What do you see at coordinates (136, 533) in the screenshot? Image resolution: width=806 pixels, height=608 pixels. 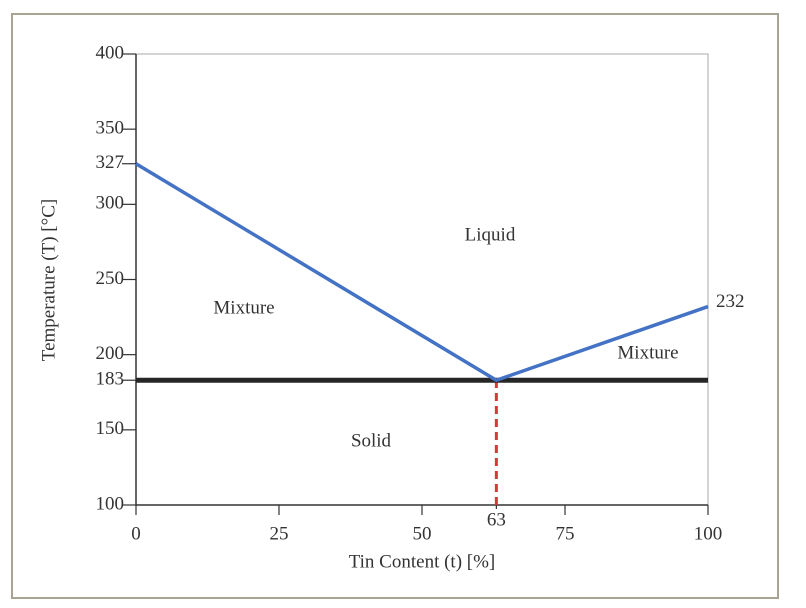 I see `x-tick-label: 0` at bounding box center [136, 533].